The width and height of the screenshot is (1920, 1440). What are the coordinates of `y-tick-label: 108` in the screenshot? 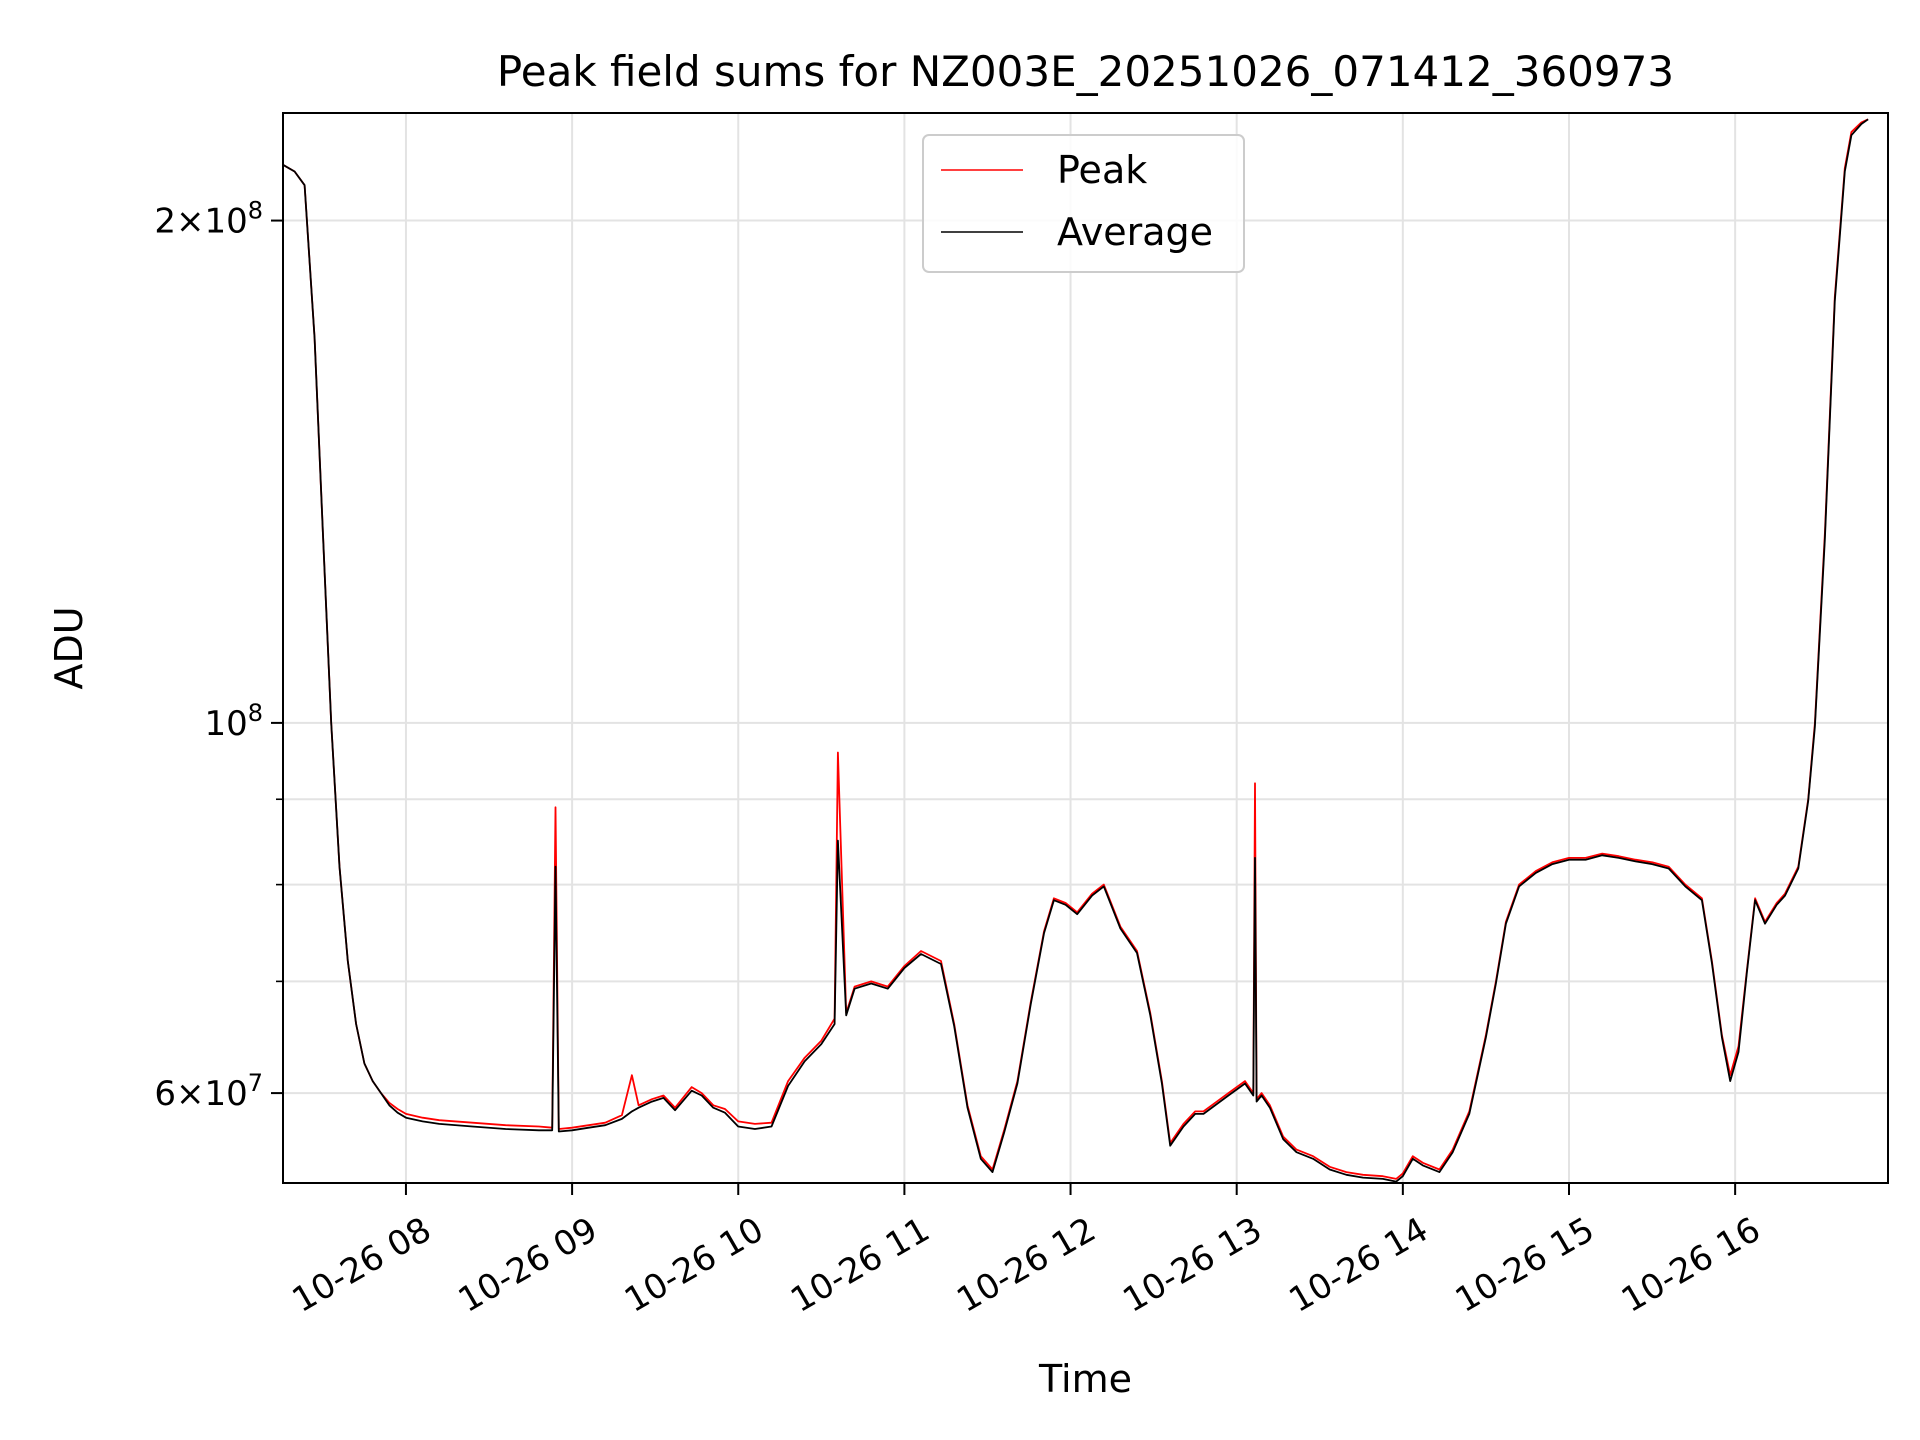 It's located at (233, 721).